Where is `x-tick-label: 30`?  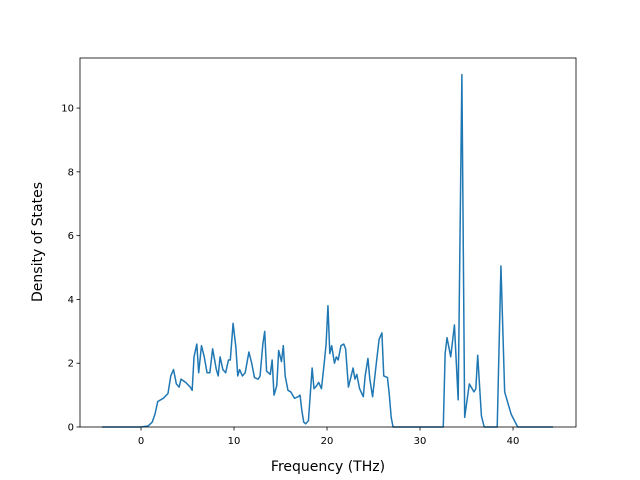
x-tick-label: 30 is located at coordinates (420, 441).